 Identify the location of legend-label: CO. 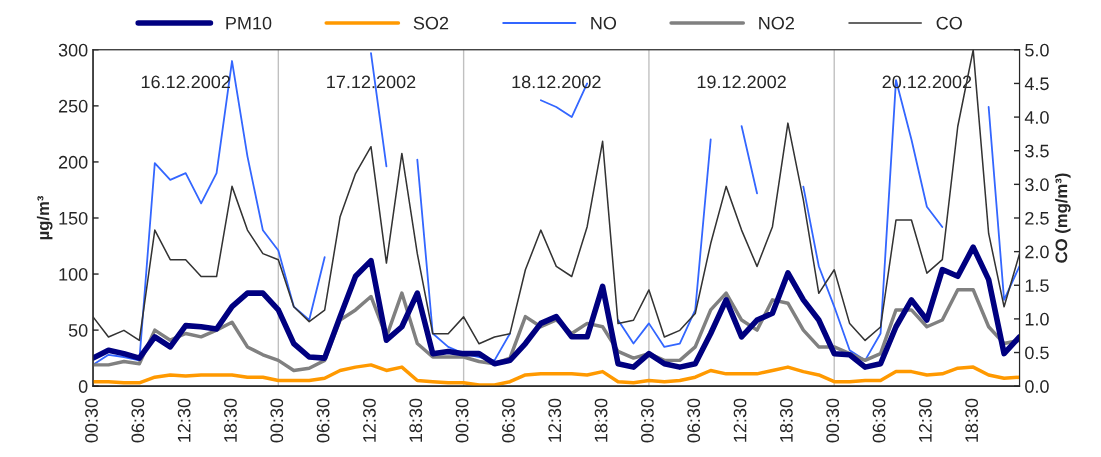
(949, 23).